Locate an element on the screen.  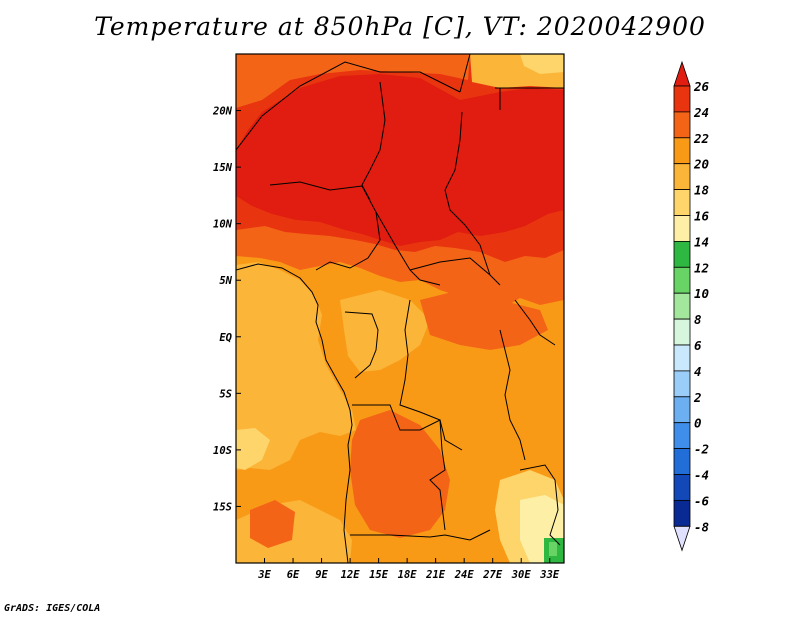
lat-tick-label: 10S is located at coordinates (222, 451).